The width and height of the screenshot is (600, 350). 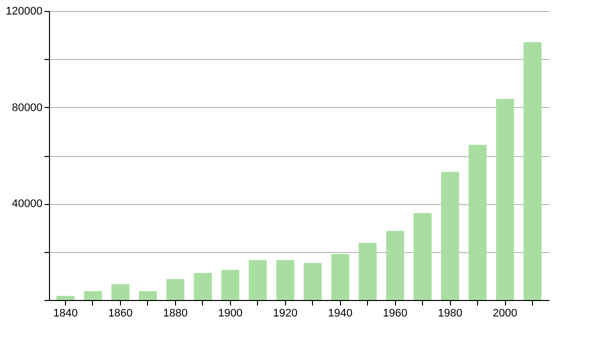 What do you see at coordinates (175, 314) in the screenshot?
I see `x-tick-label: 1880` at bounding box center [175, 314].